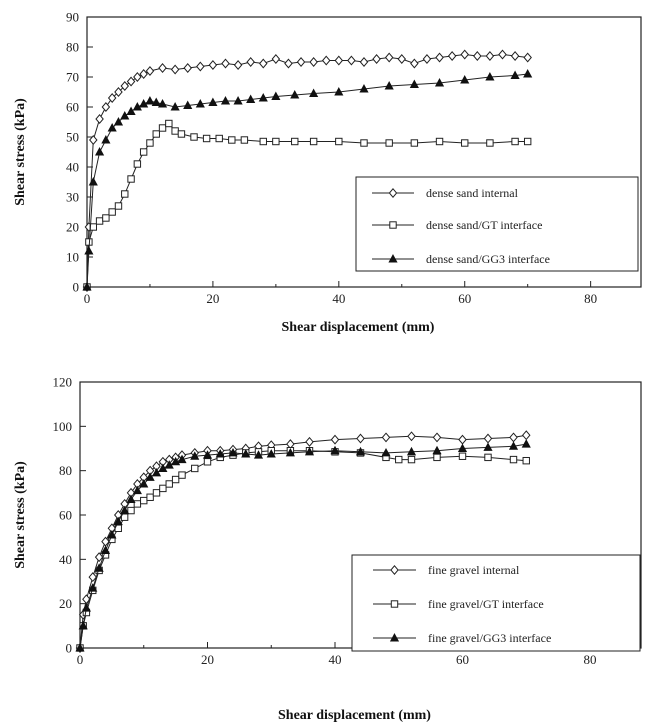  I want to click on y-axis-title: Shear stress (kPa), so click(20, 152).